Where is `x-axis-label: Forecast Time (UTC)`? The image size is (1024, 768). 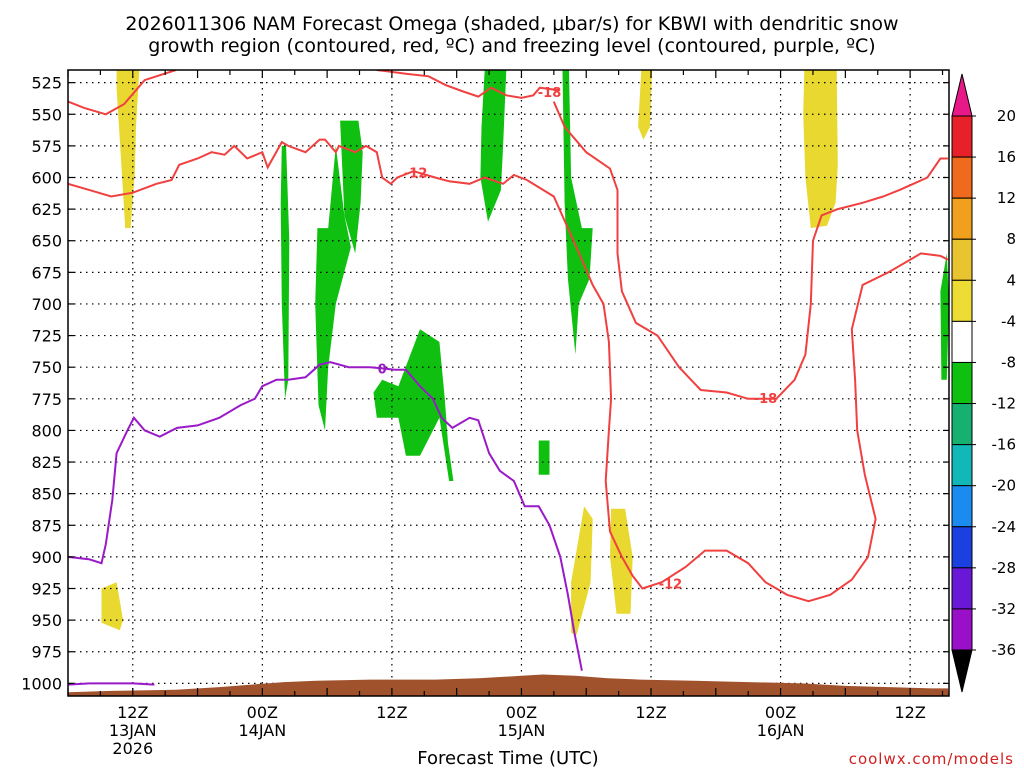 x-axis-label: Forecast Time (UTC) is located at coordinates (507, 758).